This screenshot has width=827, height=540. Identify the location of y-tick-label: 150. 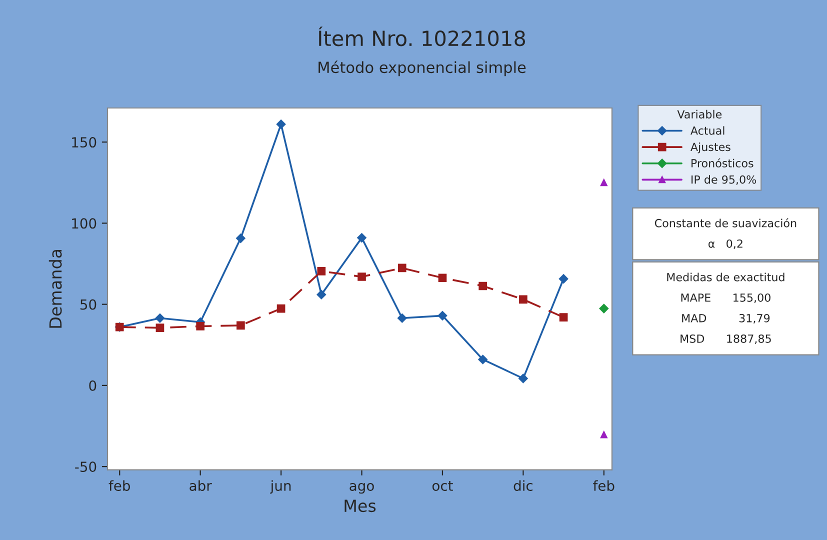
(84, 142).